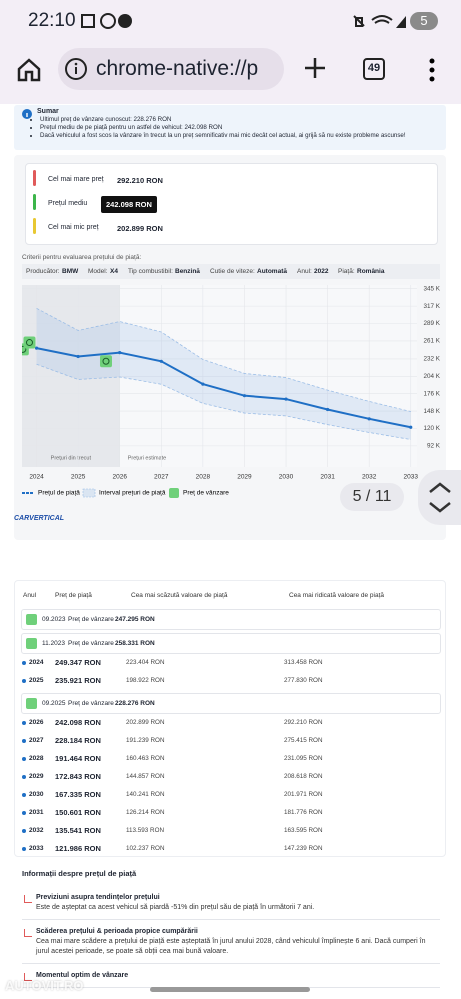 This screenshot has width=461, height=999. Describe the element at coordinates (303, 722) in the screenshot. I see `high-price: 292.210 RON` at that location.